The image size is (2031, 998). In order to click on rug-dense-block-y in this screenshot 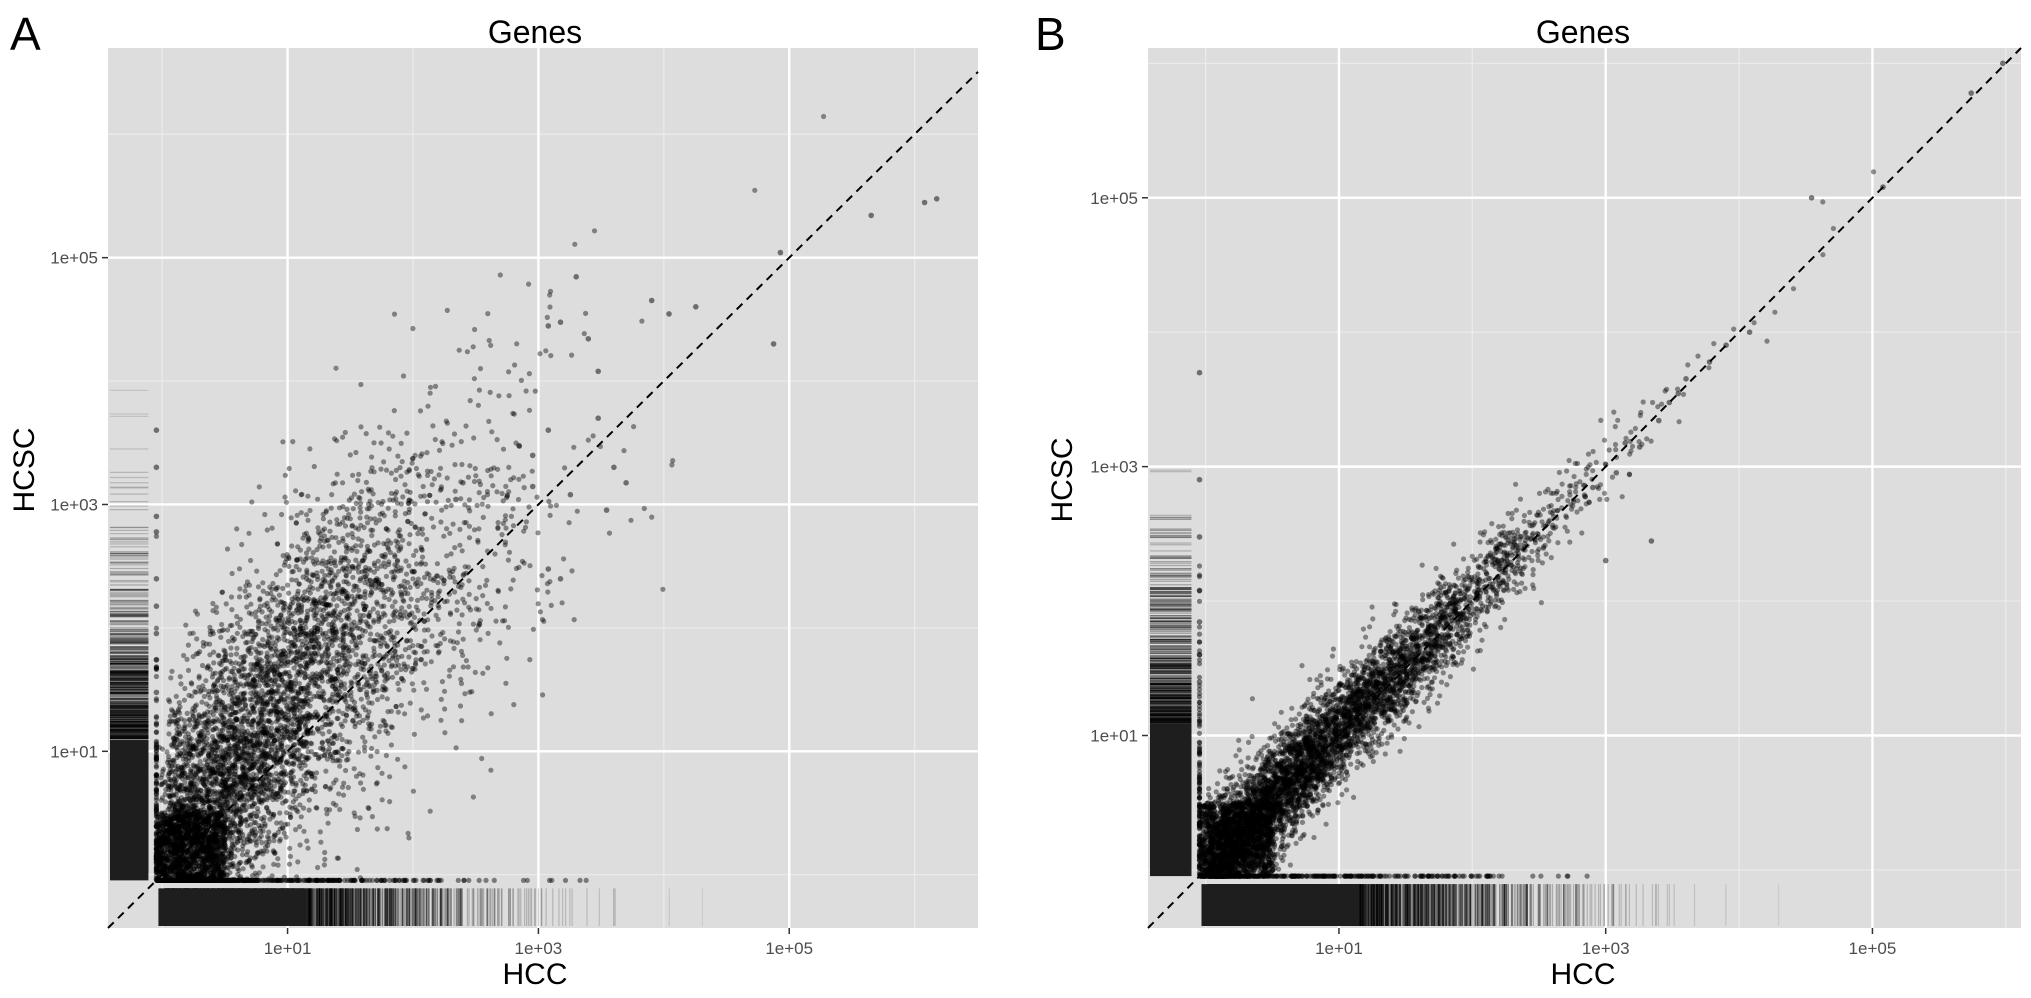, I will do `click(129, 810)`.